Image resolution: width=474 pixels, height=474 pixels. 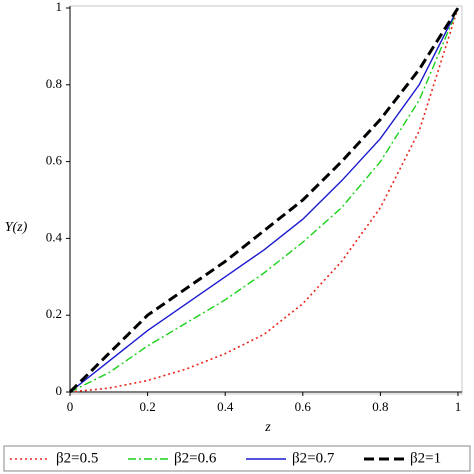 I want to click on legend-label: β2=1, so click(x=425, y=458).